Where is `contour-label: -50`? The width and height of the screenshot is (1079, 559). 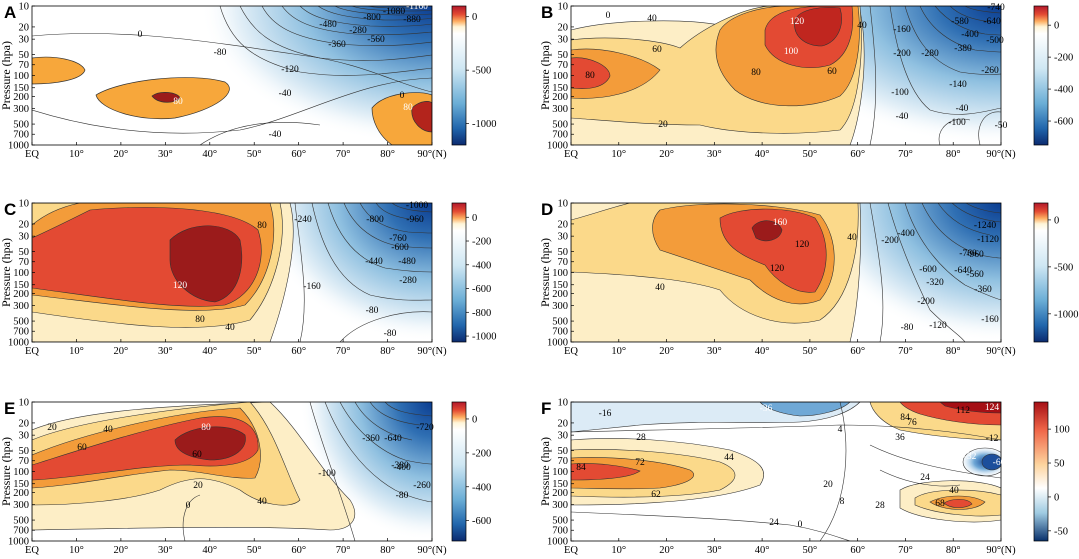 contour-label: -50 is located at coordinates (1001, 126).